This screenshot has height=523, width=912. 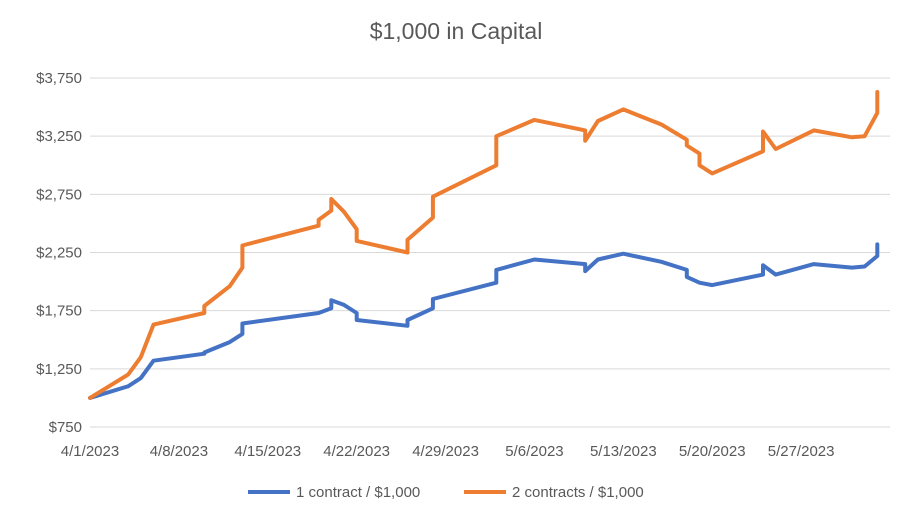 What do you see at coordinates (267, 451) in the screenshot?
I see `x-tick-label: 4/15/2023` at bounding box center [267, 451].